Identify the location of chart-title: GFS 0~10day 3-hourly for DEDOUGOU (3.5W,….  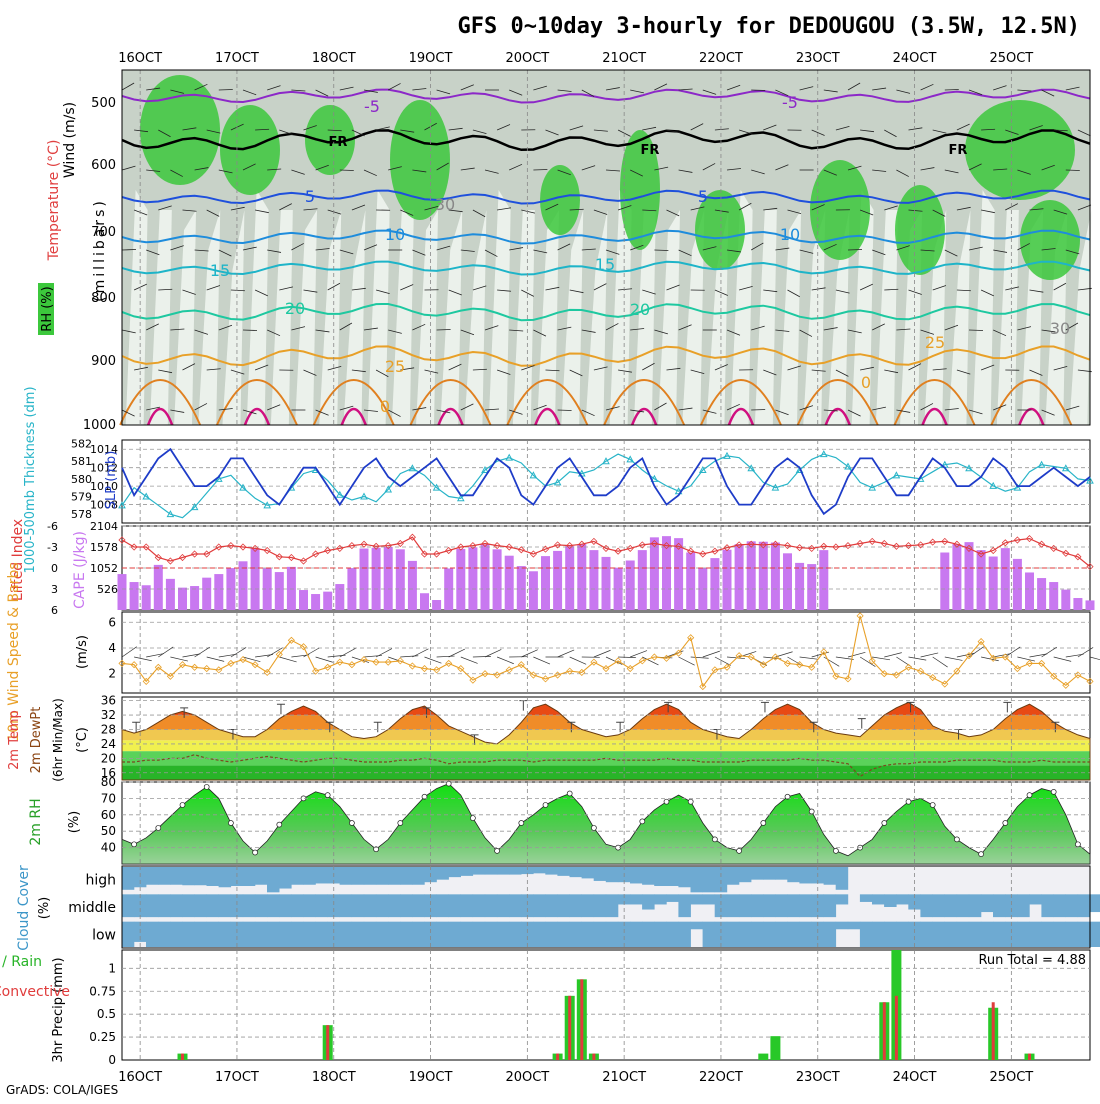
(768, 26).